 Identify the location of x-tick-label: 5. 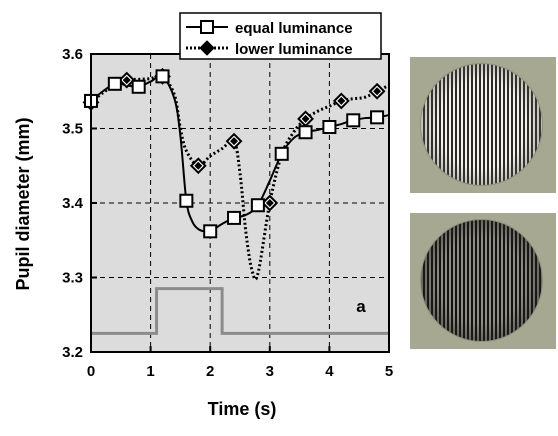
(389, 371).